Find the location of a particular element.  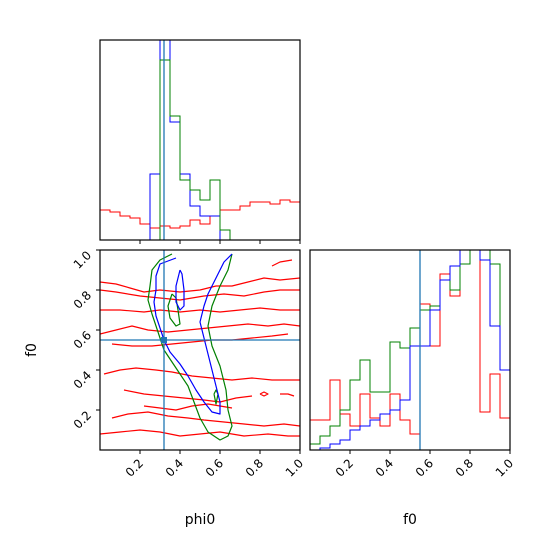

hist-f0-series is located at coordinates (410, 350).